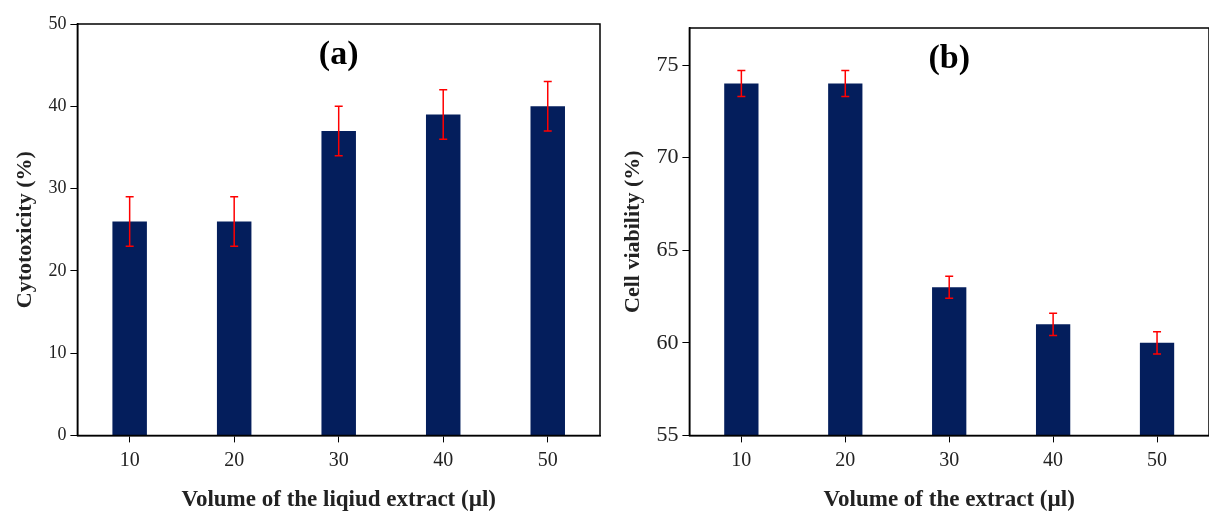 Image resolution: width=1209 pixels, height=524 pixels. Describe the element at coordinates (57, 351) in the screenshot. I see `y-tick-label: 10` at that location.